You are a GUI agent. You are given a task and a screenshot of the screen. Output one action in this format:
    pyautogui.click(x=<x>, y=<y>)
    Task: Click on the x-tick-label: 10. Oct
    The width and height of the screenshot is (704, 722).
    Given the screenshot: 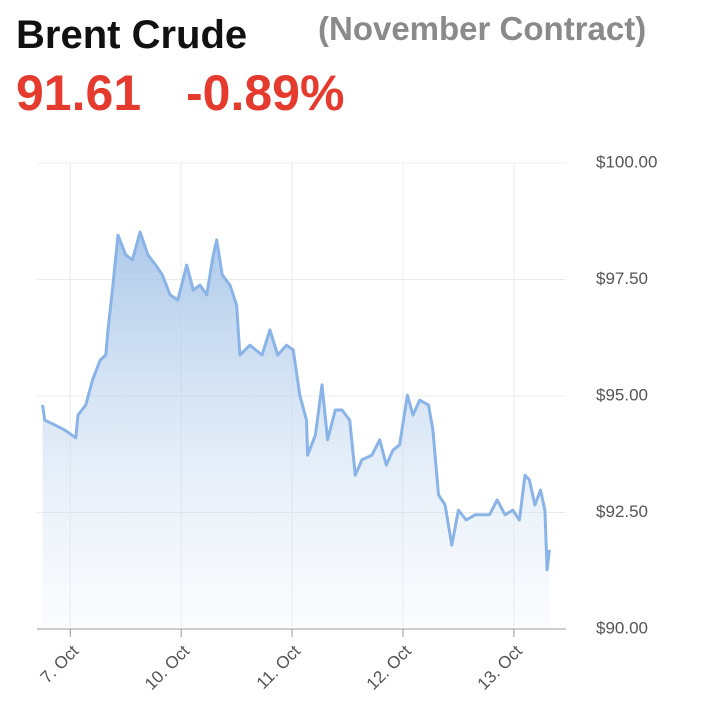 What is the action you would take?
    pyautogui.click(x=167, y=667)
    